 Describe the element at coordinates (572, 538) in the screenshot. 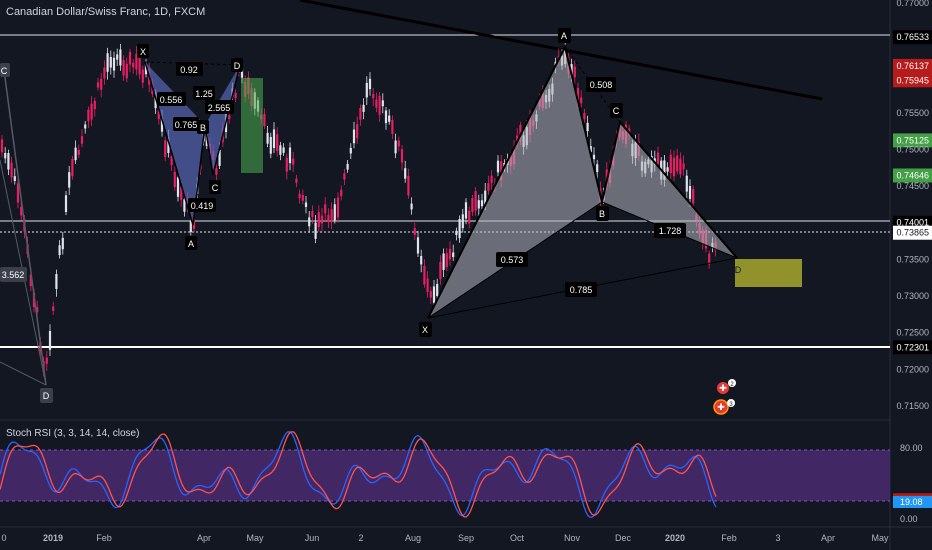

I see `time-tick-label: Nov` at that location.